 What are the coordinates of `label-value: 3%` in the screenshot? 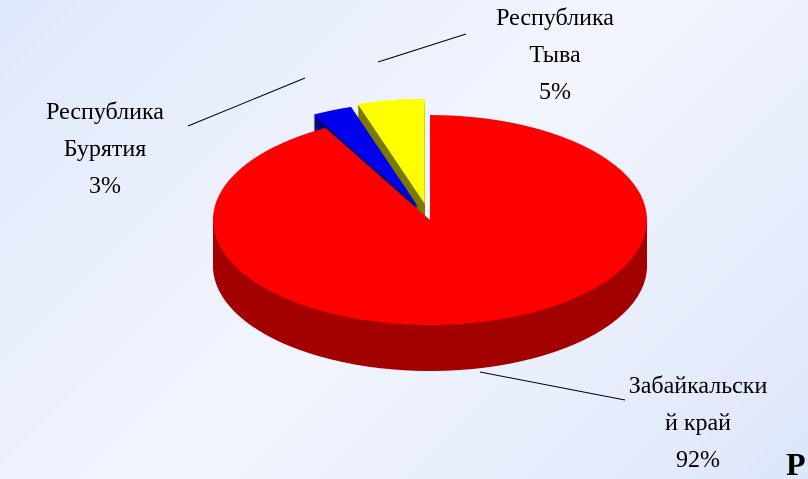 It's located at (105, 186).